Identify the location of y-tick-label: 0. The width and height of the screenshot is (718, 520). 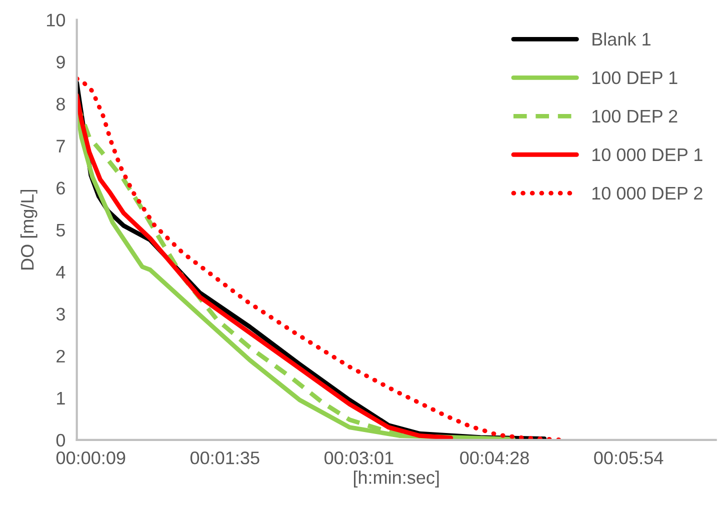
(61, 440).